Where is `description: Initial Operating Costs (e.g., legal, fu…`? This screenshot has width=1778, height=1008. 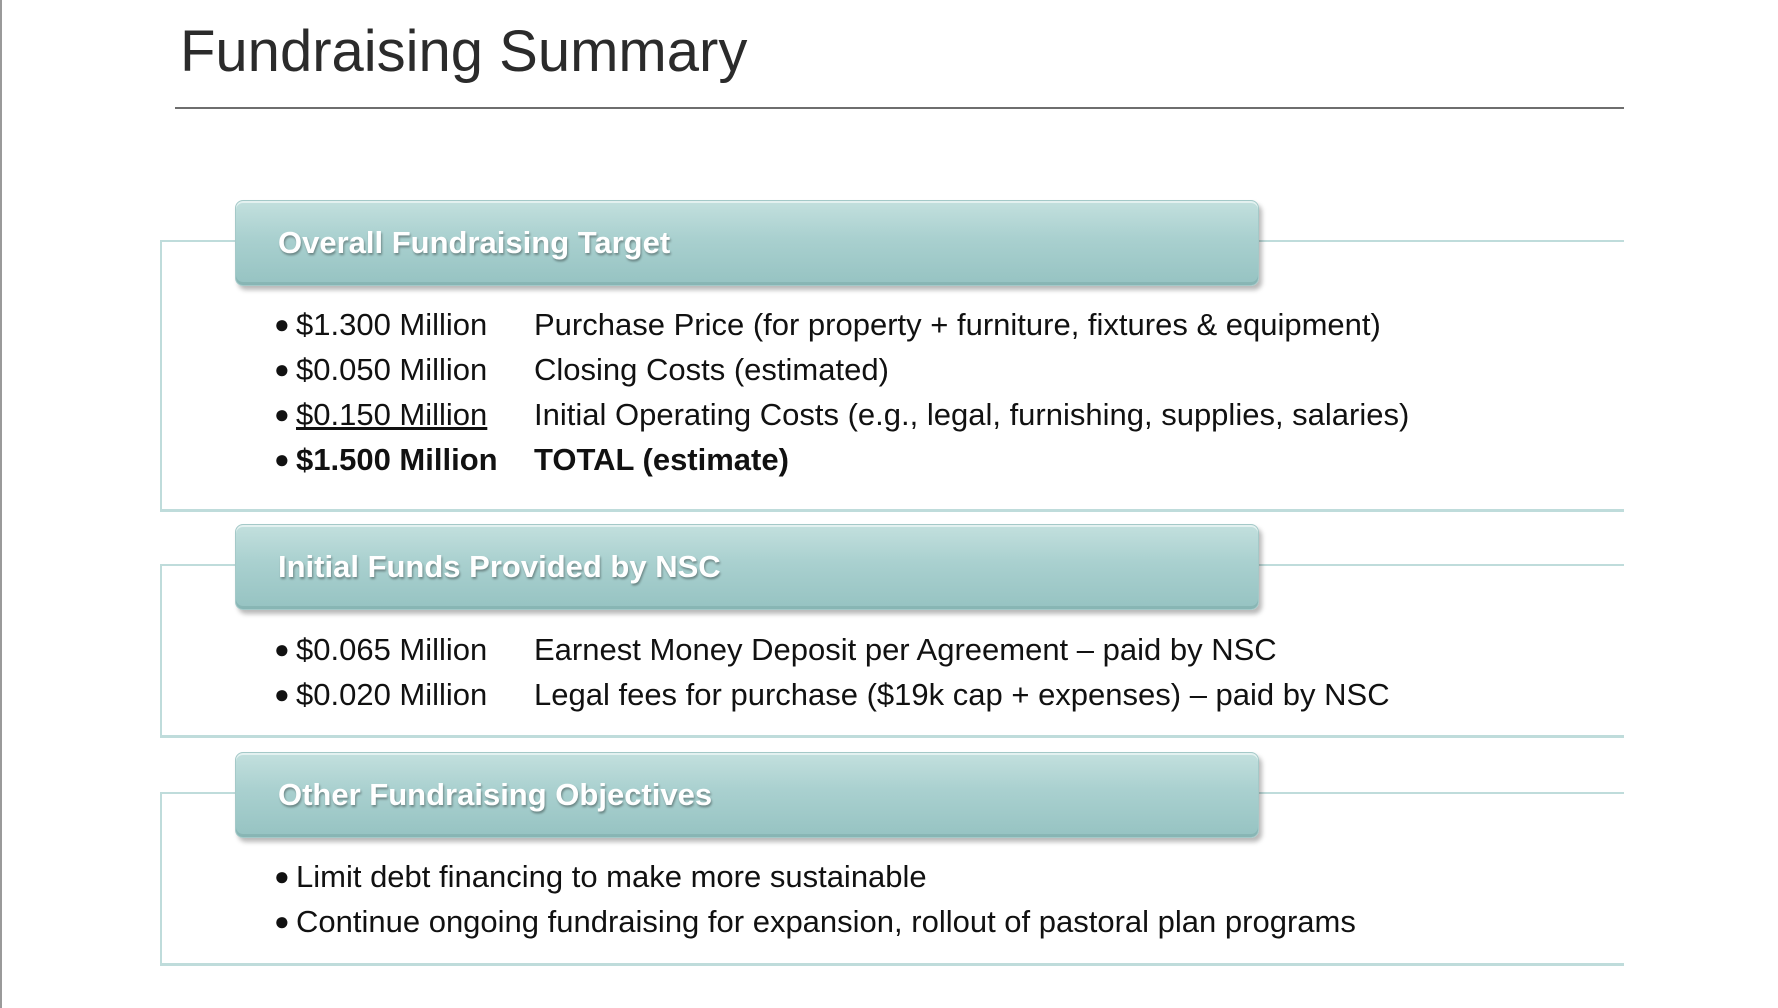
description: Initial Operating Costs (e.g., legal, fu… is located at coordinates (972, 414).